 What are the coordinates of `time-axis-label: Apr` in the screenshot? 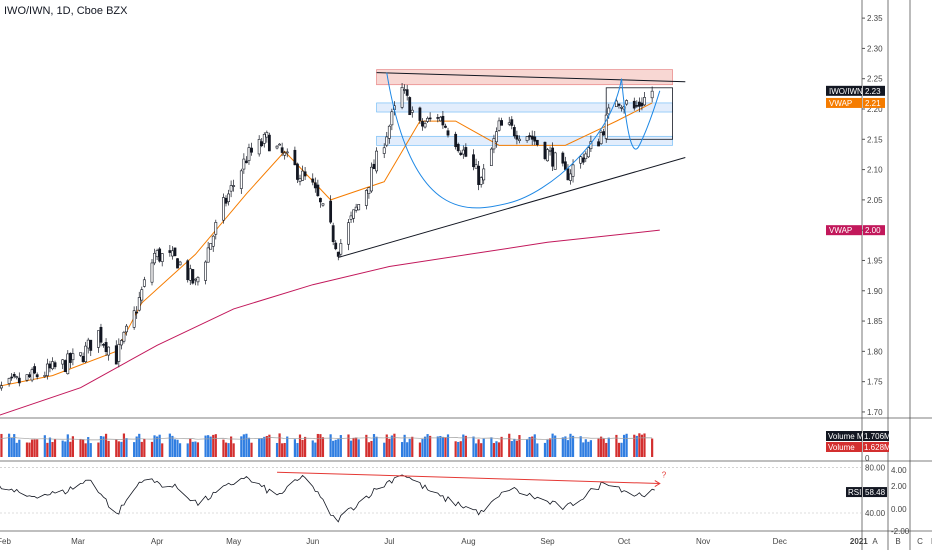 It's located at (157, 541).